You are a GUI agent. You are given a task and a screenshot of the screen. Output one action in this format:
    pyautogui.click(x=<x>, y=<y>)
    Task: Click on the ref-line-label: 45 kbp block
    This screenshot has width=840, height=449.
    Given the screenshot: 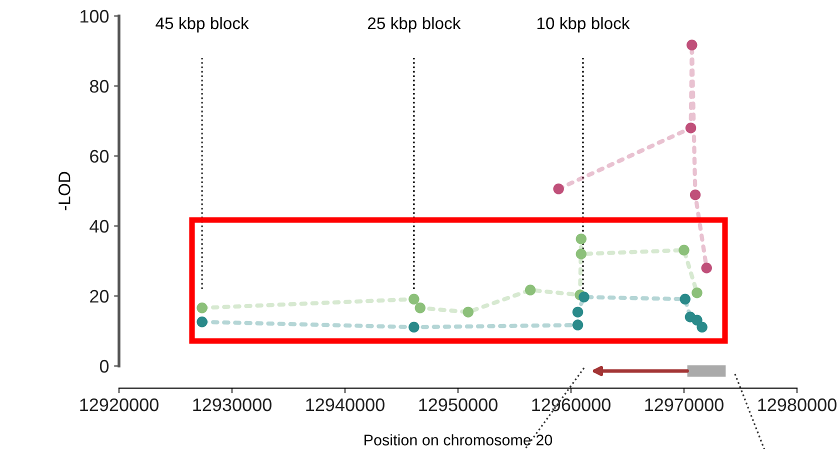 What is the action you would take?
    pyautogui.click(x=202, y=24)
    